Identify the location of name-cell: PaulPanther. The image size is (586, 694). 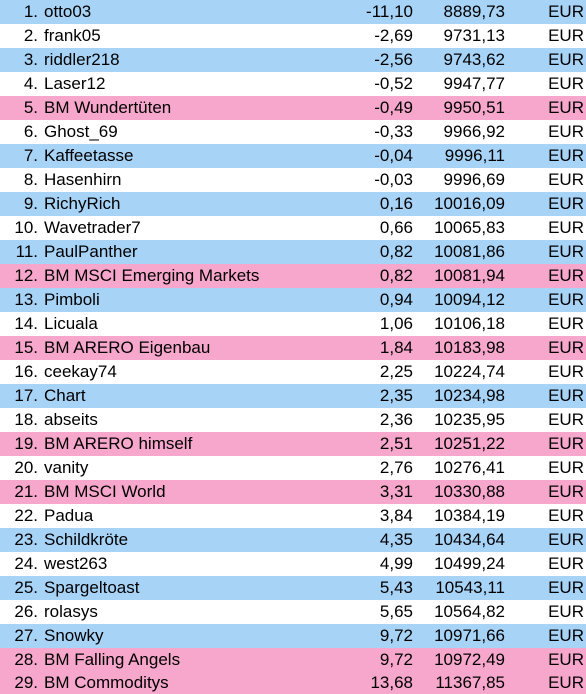
(91, 251).